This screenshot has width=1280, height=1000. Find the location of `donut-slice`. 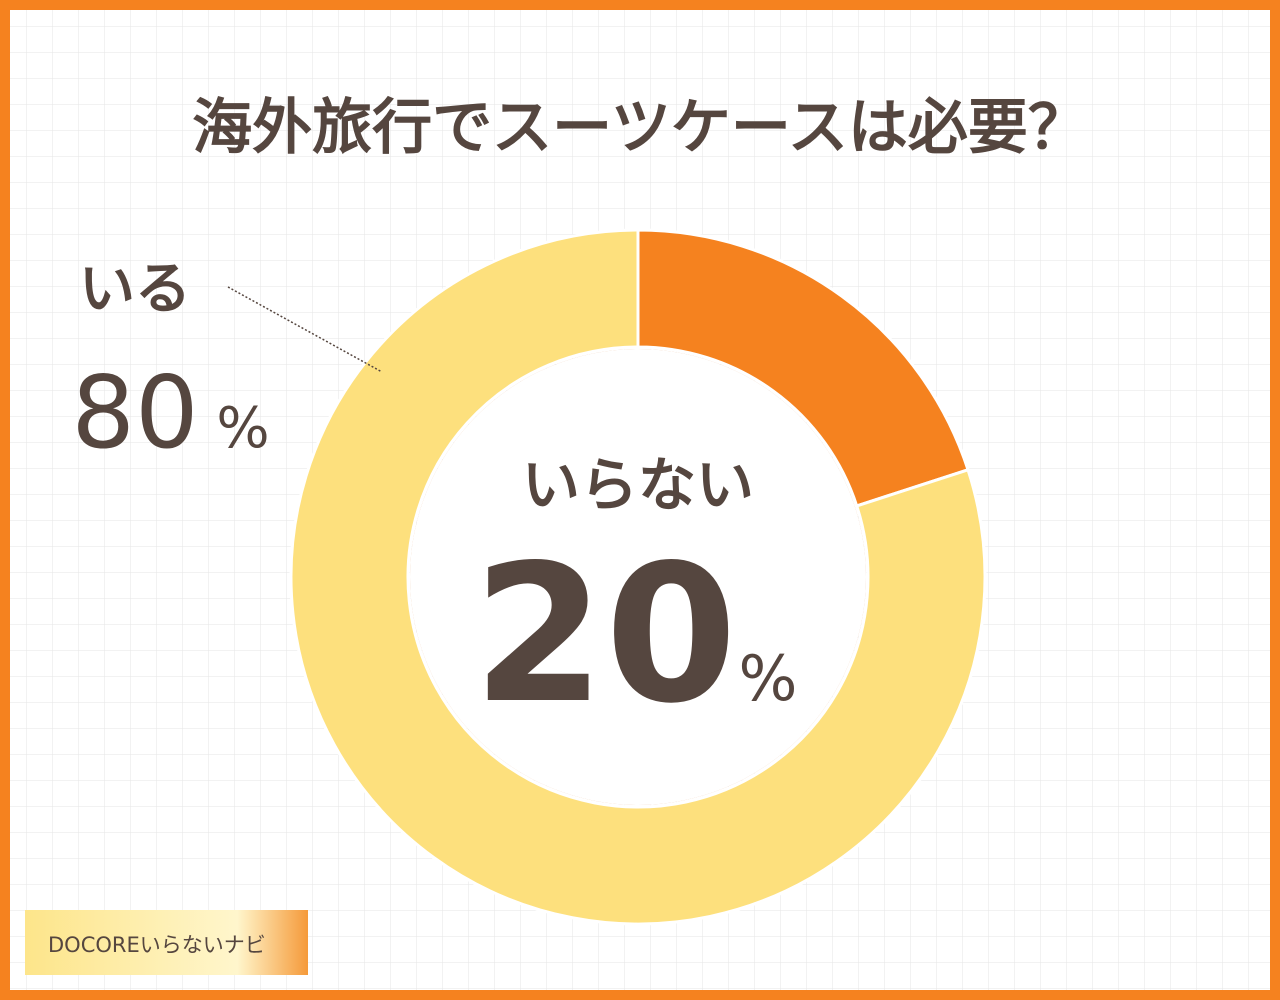

donut-slice is located at coordinates (803, 368).